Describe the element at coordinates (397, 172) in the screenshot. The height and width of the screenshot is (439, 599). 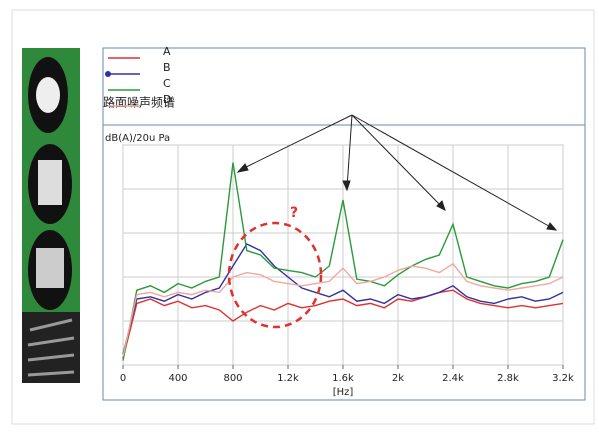
I see `arrows` at that location.